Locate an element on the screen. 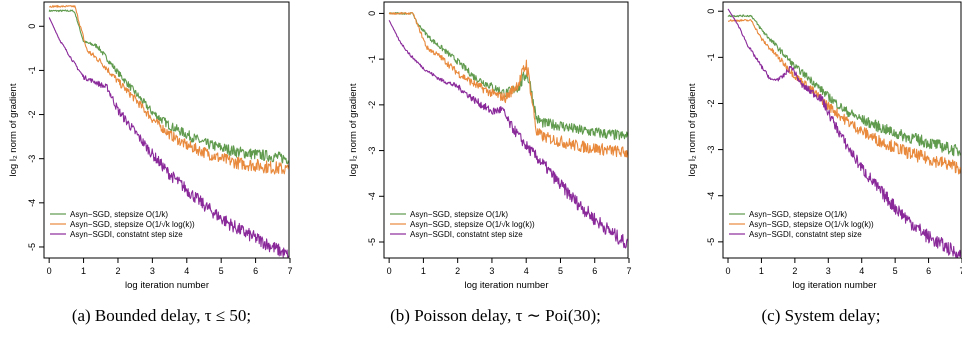 This screenshot has height=344, width=962. caption-c: (c) System delay; is located at coordinates (821, 315).